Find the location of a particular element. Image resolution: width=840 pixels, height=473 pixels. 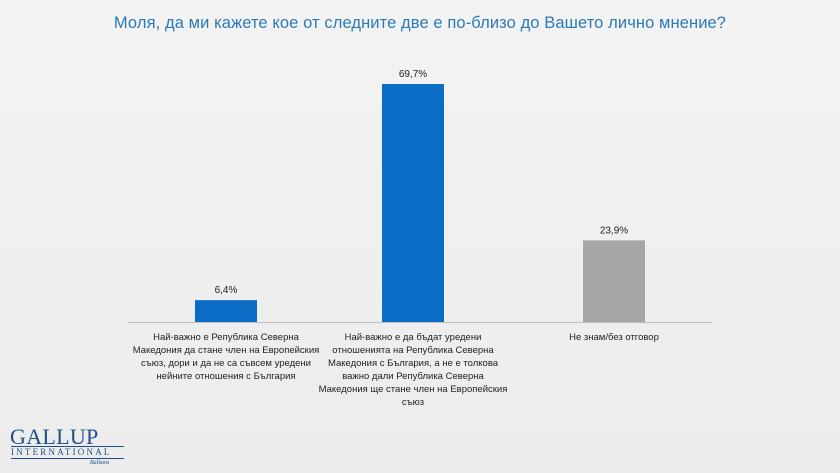

category-label-line: съюз is located at coordinates (413, 402).